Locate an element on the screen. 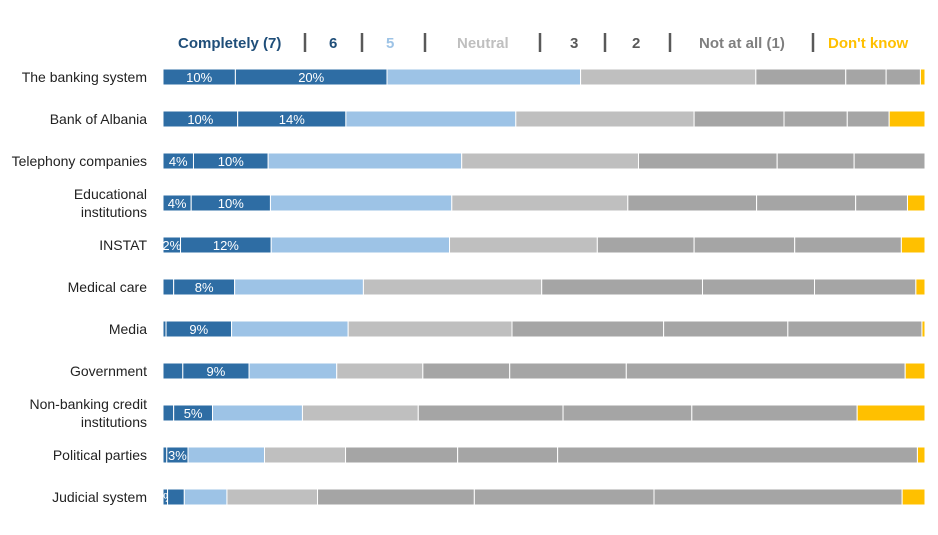  category-label: Government is located at coordinates (108, 371).